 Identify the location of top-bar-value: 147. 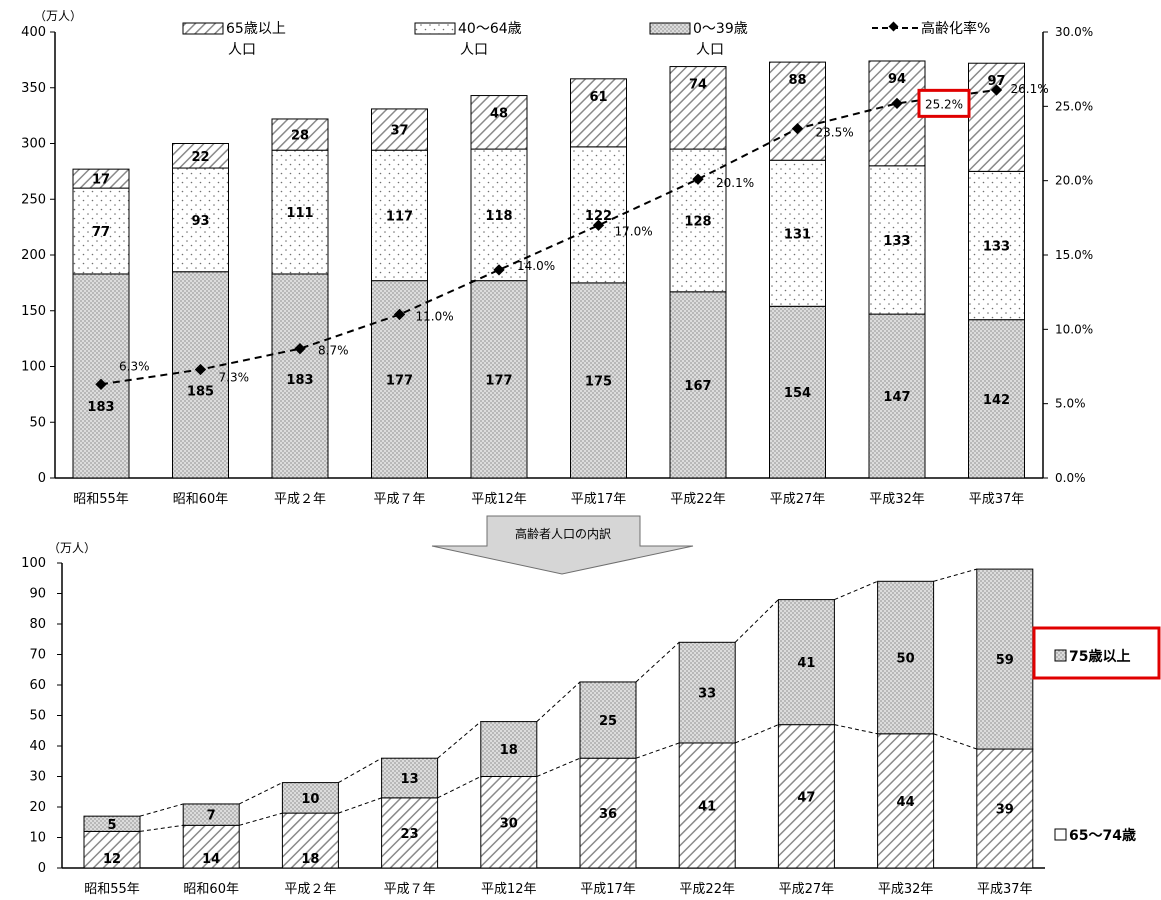
(896, 397).